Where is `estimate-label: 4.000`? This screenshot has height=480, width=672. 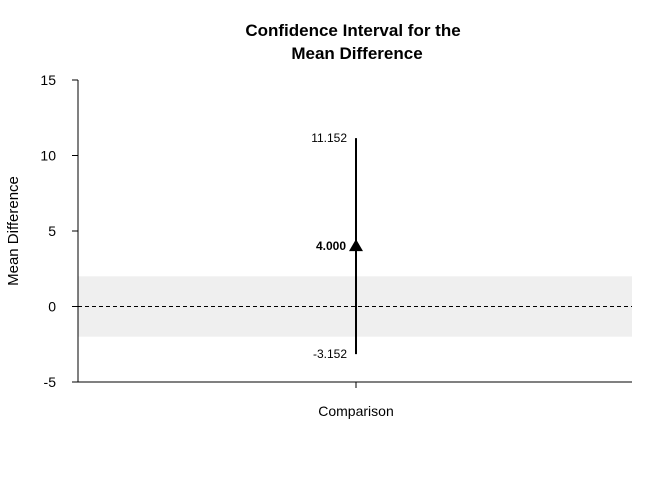
estimate-label: 4.000 is located at coordinates (331, 246).